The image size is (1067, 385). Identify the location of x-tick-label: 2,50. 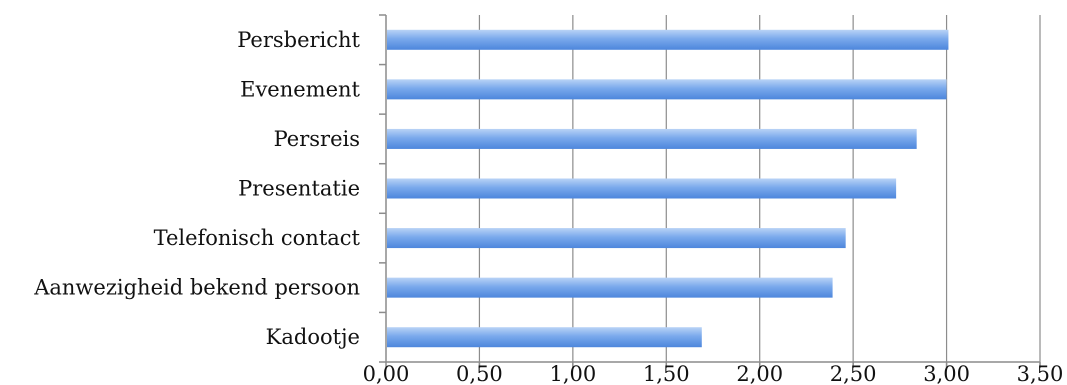
(853, 373).